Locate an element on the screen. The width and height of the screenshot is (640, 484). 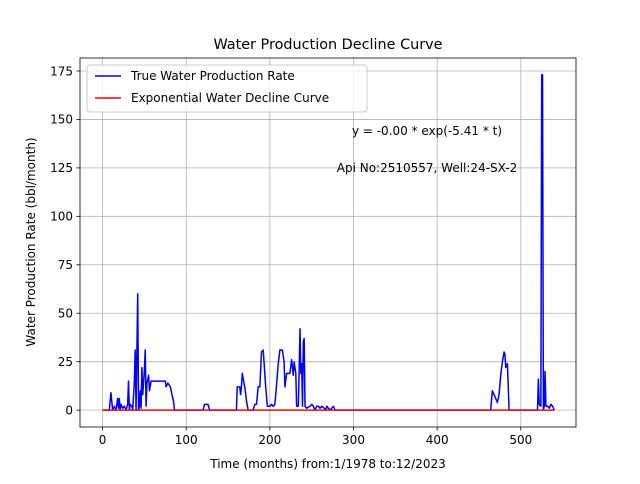
chart-title: Water Production Decline Curve is located at coordinates (327, 45).